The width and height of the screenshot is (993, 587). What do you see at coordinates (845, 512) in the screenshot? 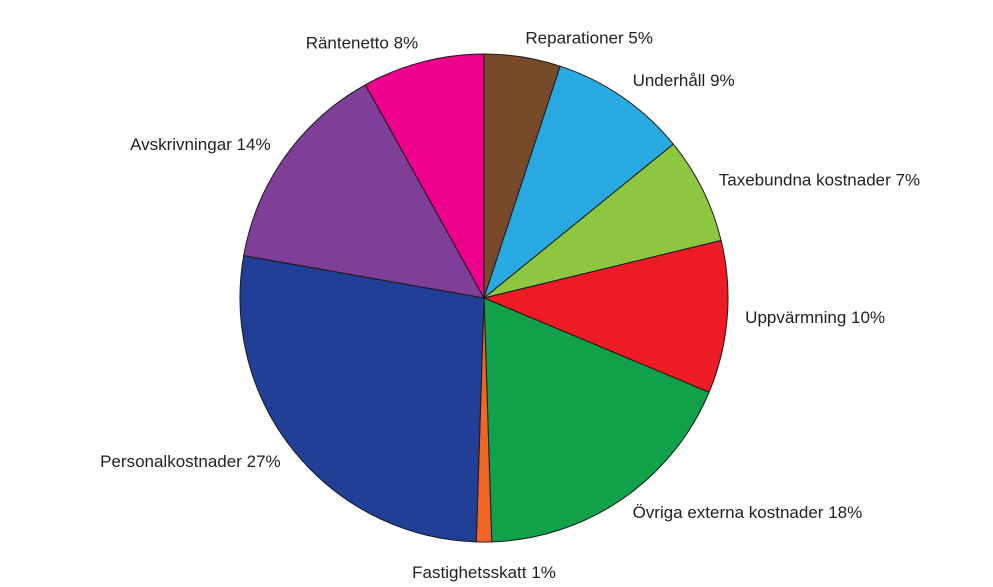
I see `value-label: 18%` at bounding box center [845, 512].